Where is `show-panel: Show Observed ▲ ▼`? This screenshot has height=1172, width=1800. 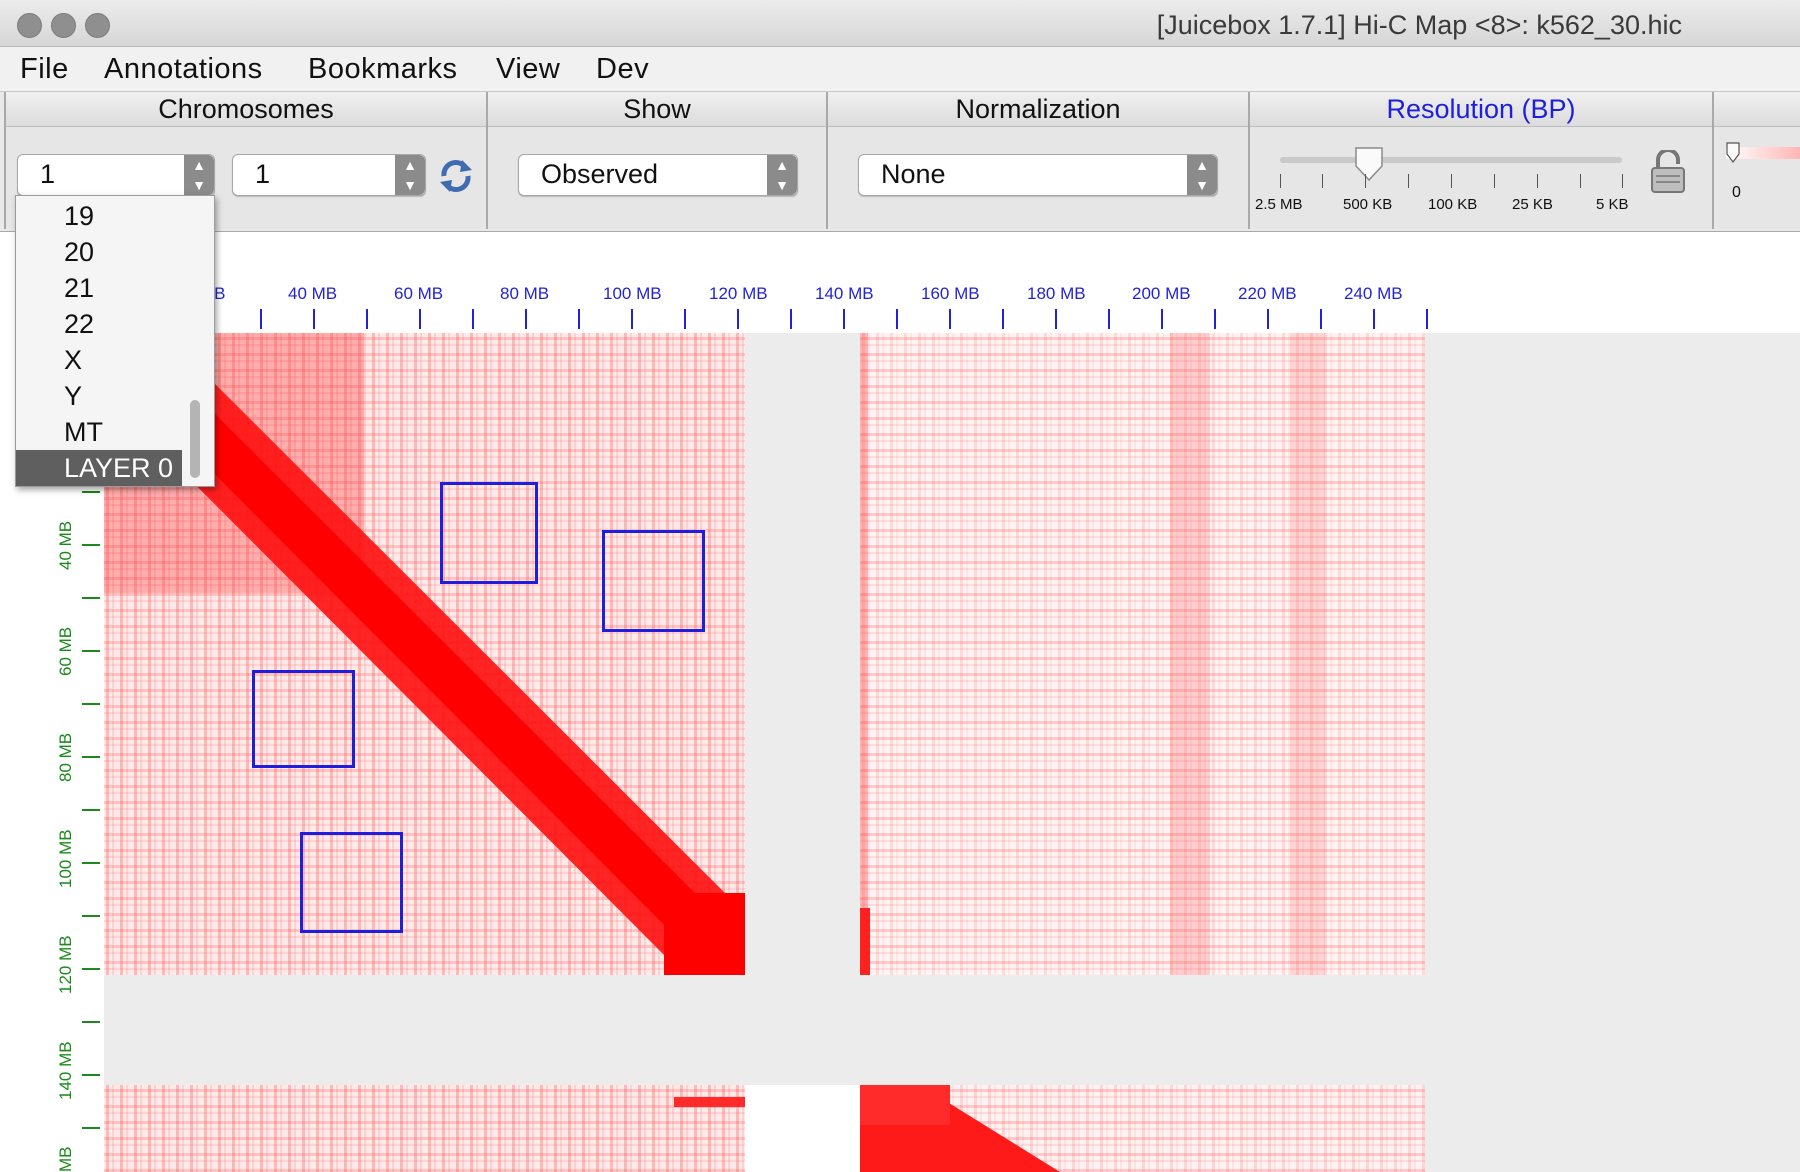
show-panel: Show Observed ▲ ▼ is located at coordinates (657, 160).